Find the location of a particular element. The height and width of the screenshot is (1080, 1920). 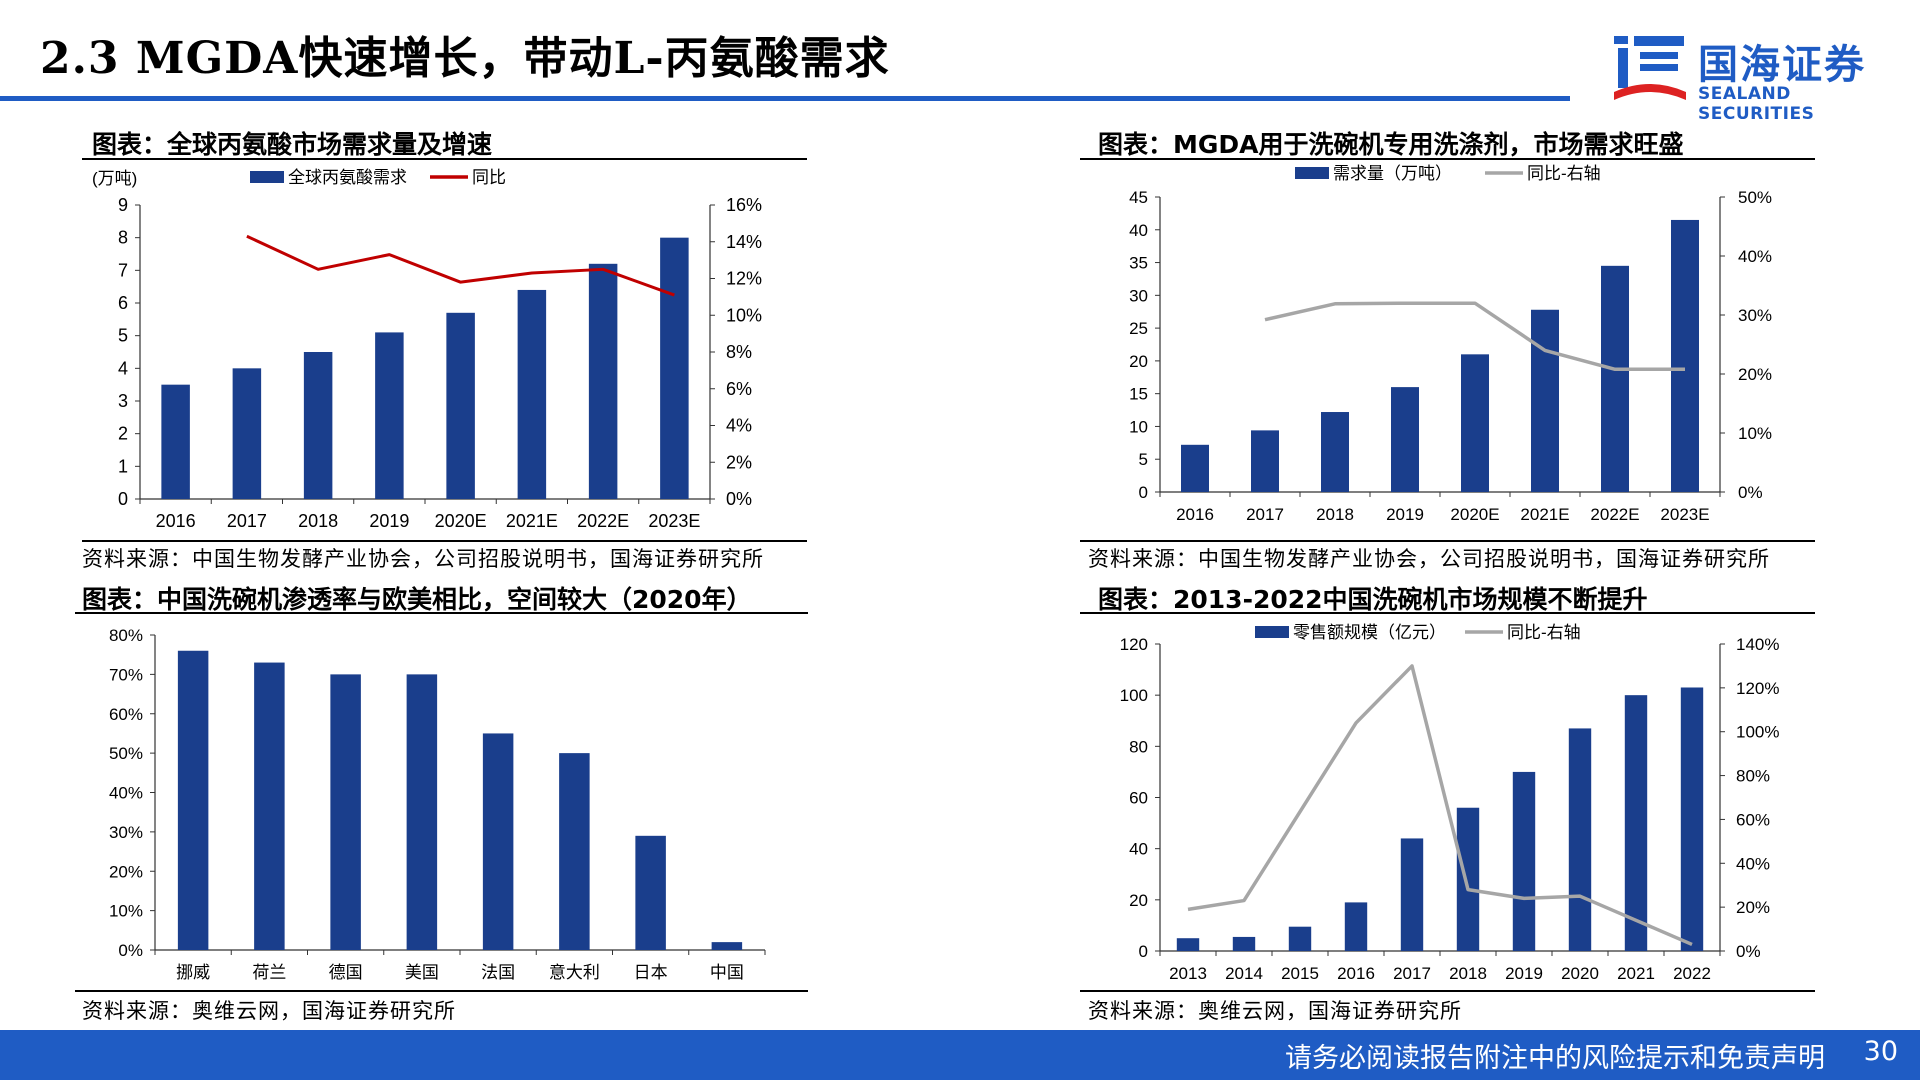

x-tick-label: 2022 is located at coordinates (1692, 973).